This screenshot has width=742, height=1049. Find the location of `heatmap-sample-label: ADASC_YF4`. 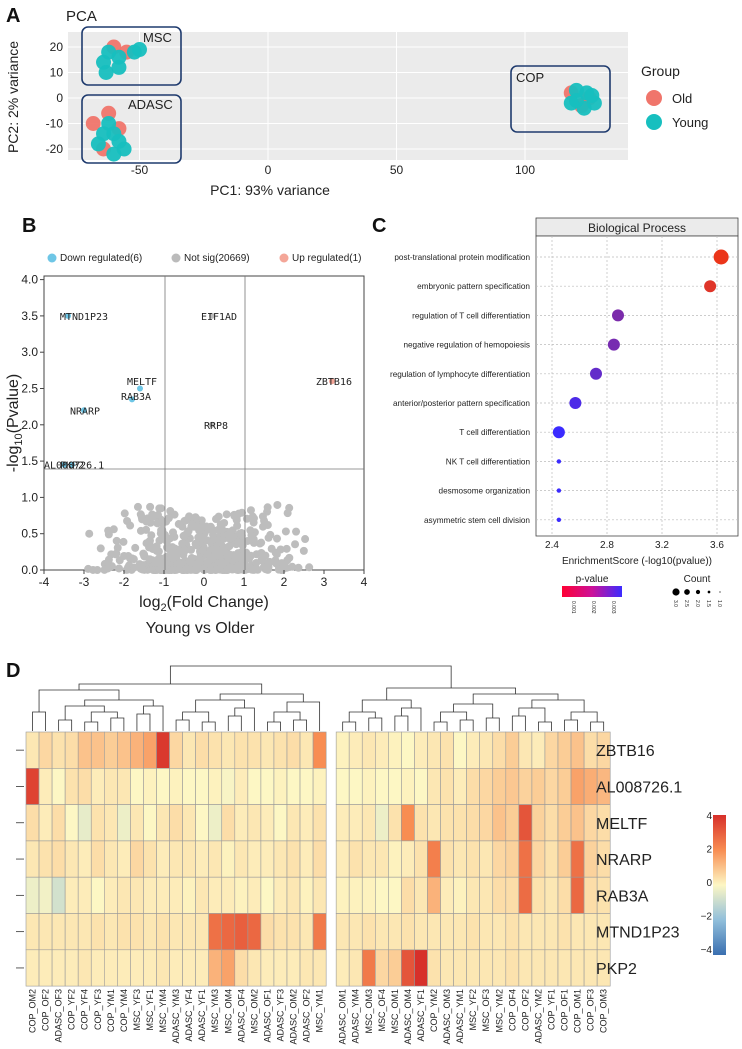

heatmap-sample-label: ADASC_YF4 is located at coordinates (189, 1015).